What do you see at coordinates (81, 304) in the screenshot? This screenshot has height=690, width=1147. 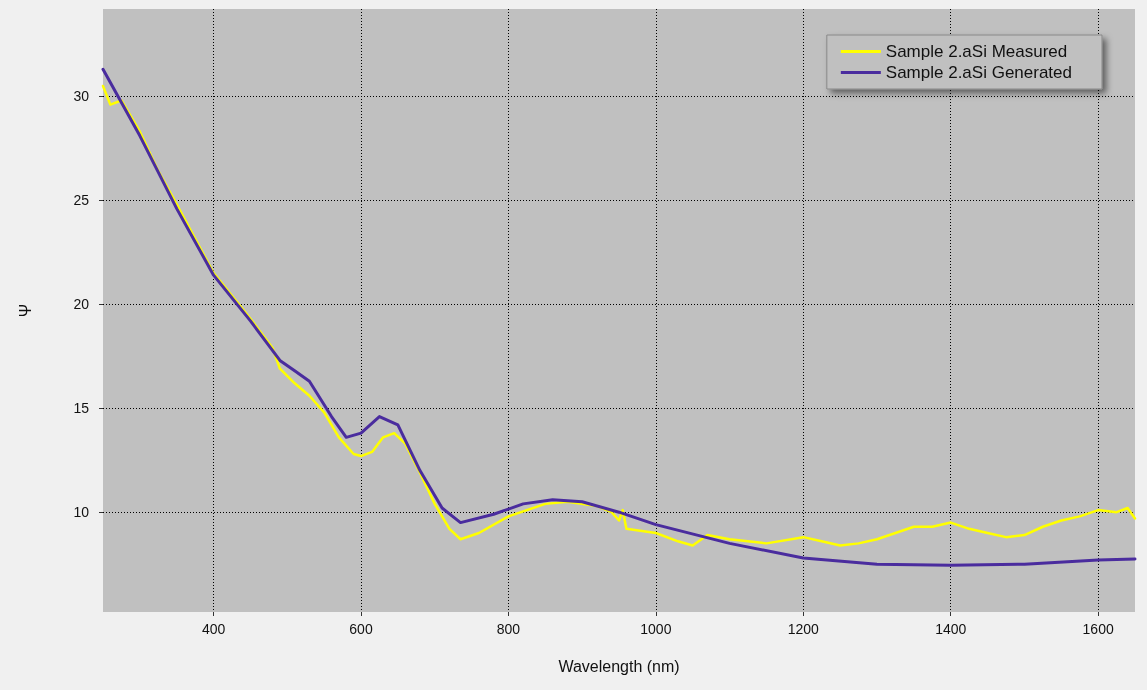 I see `y-tick-label: 20` at bounding box center [81, 304].